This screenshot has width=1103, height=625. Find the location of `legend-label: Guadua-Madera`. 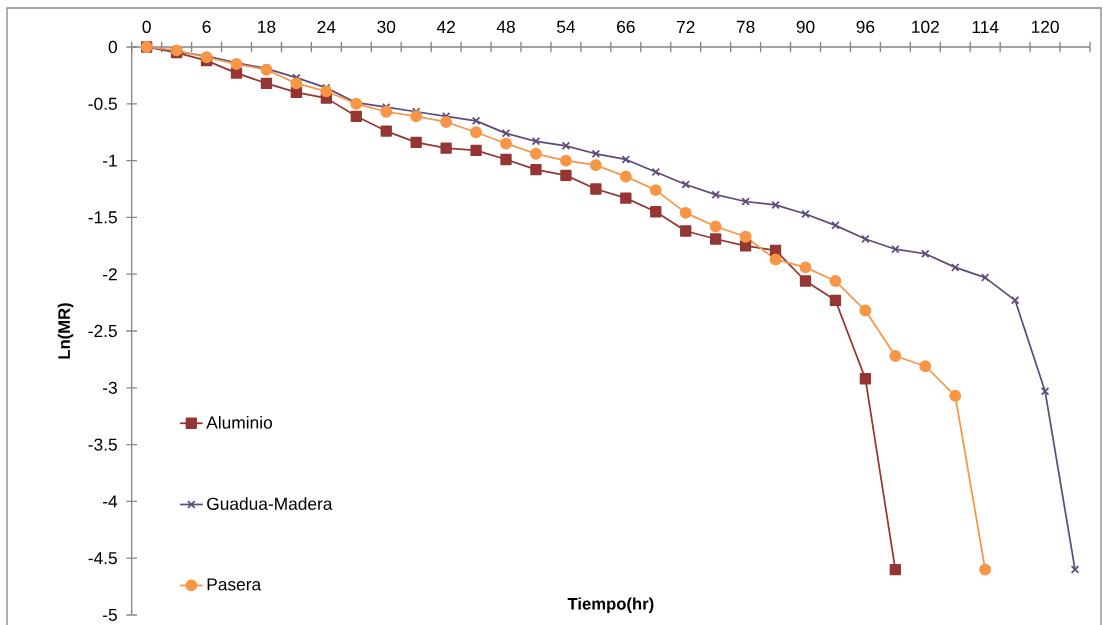

legend-label: Guadua-Madera is located at coordinates (270, 503).